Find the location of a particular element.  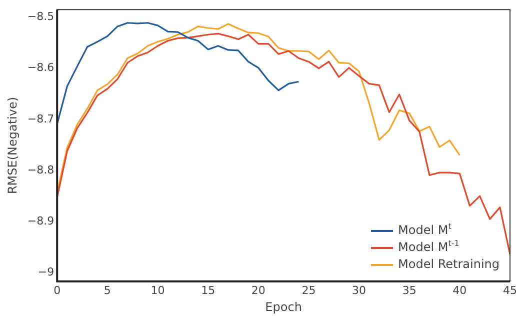

x-tick-label: 0 is located at coordinates (57, 290).